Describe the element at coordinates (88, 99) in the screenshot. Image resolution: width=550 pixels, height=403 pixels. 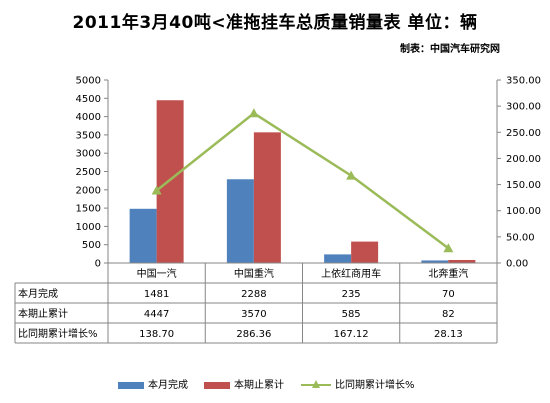
I see `y-left-tick-label: 4500` at that location.